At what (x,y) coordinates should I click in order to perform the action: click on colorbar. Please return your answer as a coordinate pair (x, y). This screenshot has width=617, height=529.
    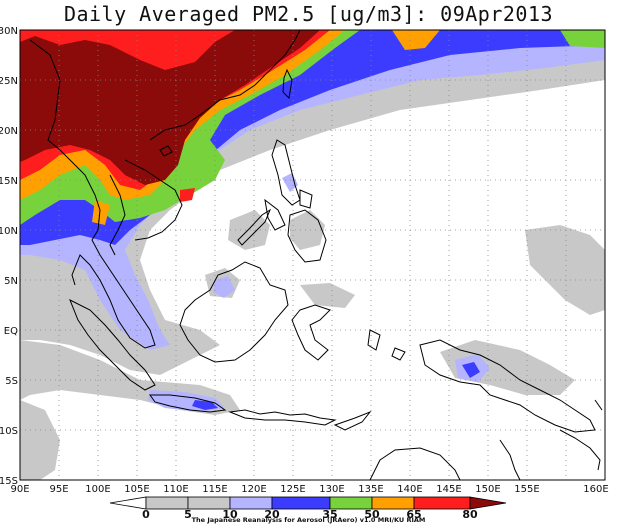
    Looking at the image, I should click on (308, 503).